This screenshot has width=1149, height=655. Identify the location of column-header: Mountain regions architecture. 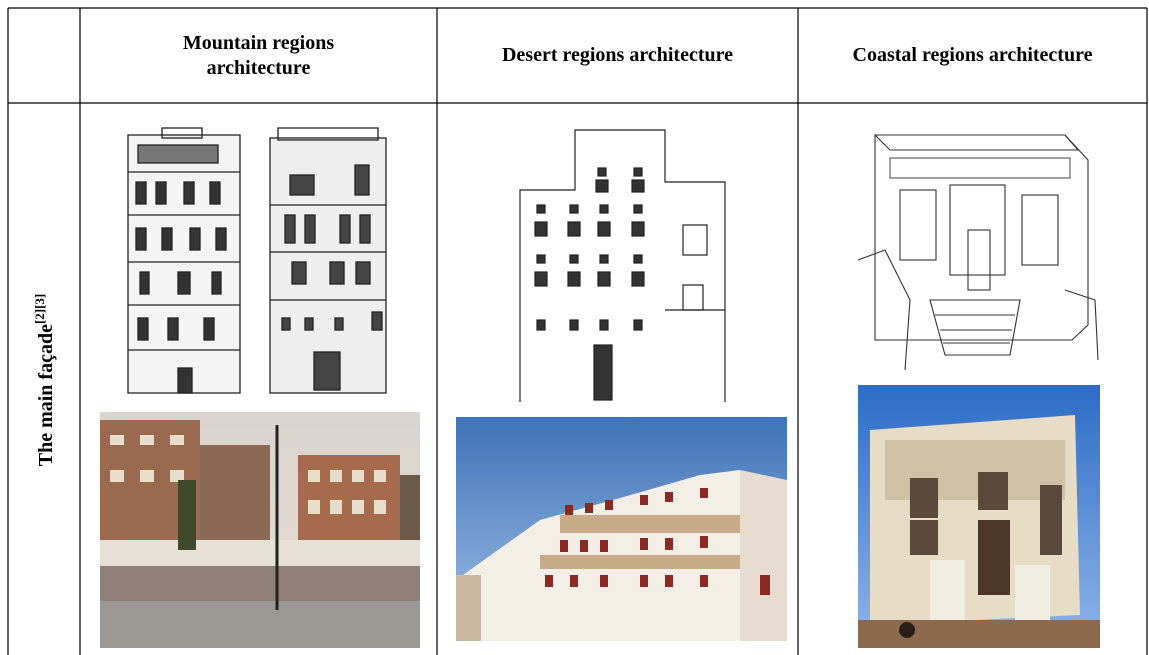
(258, 55).